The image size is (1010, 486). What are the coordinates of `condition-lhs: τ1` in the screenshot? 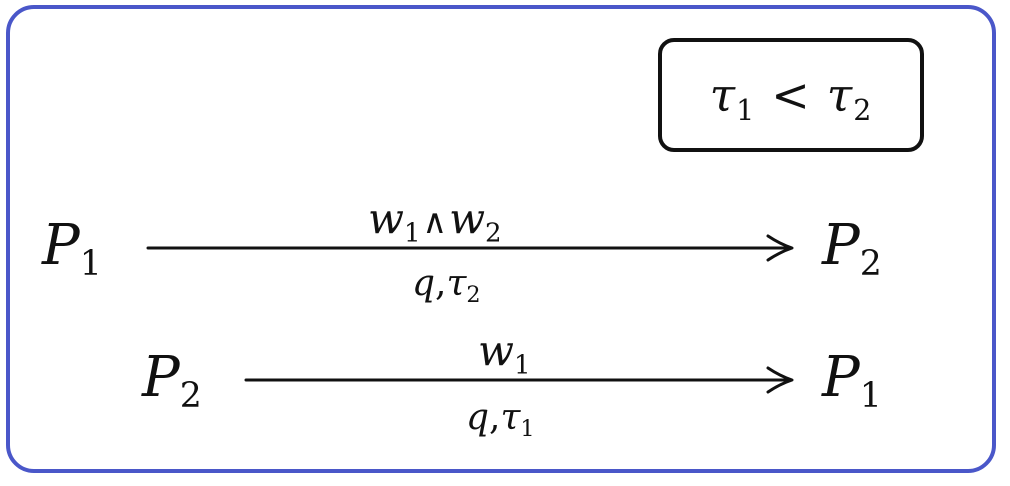 It's located at (732, 98).